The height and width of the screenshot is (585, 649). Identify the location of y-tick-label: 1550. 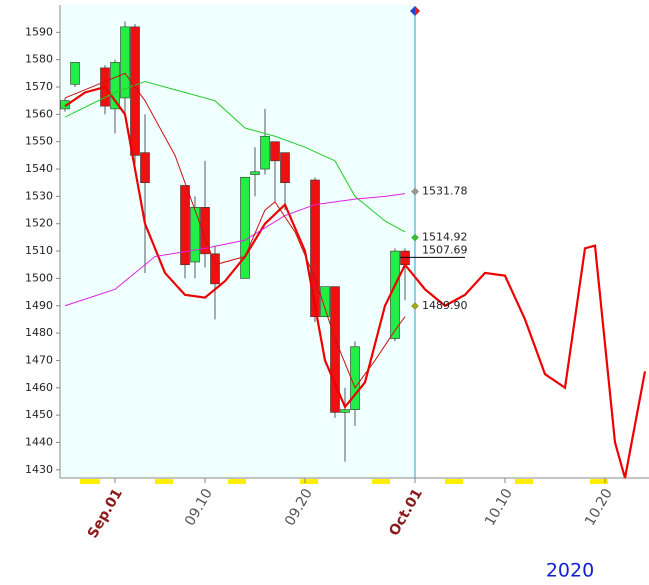
(39, 141).